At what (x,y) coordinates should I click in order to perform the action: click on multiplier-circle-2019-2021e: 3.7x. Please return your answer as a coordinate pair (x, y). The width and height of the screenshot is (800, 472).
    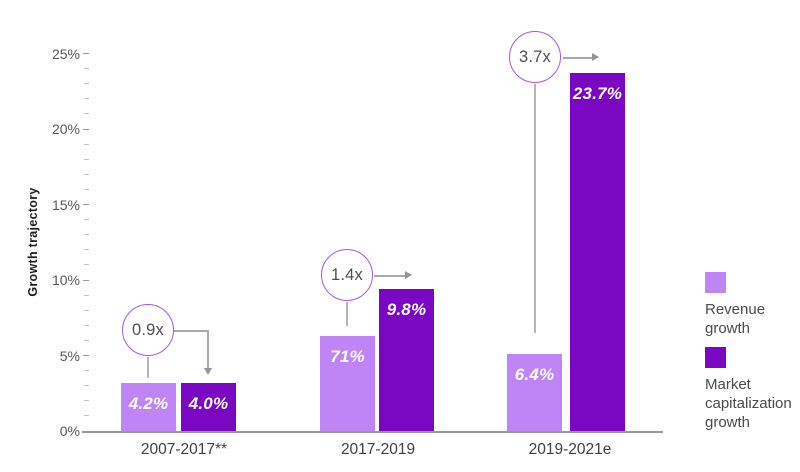
    Looking at the image, I should click on (535, 57).